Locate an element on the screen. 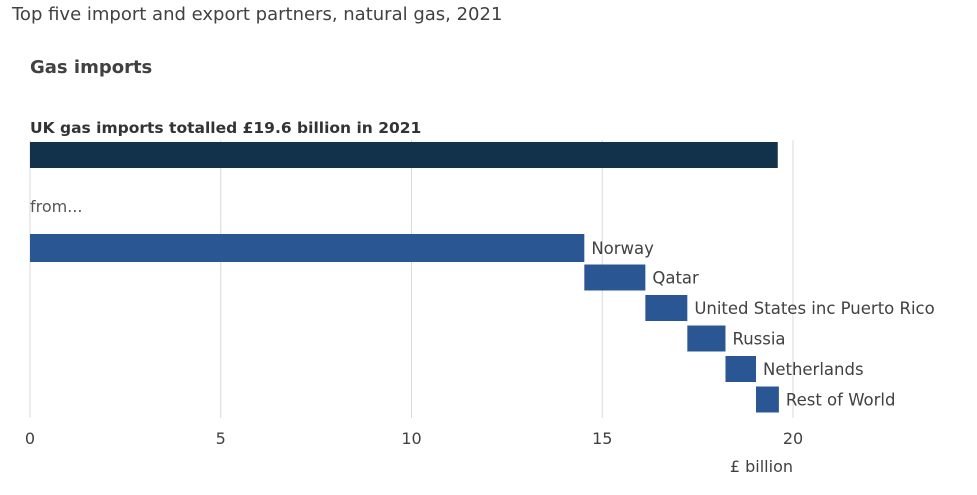 This screenshot has width=977, height=495. bar-label: Norway is located at coordinates (622, 248).